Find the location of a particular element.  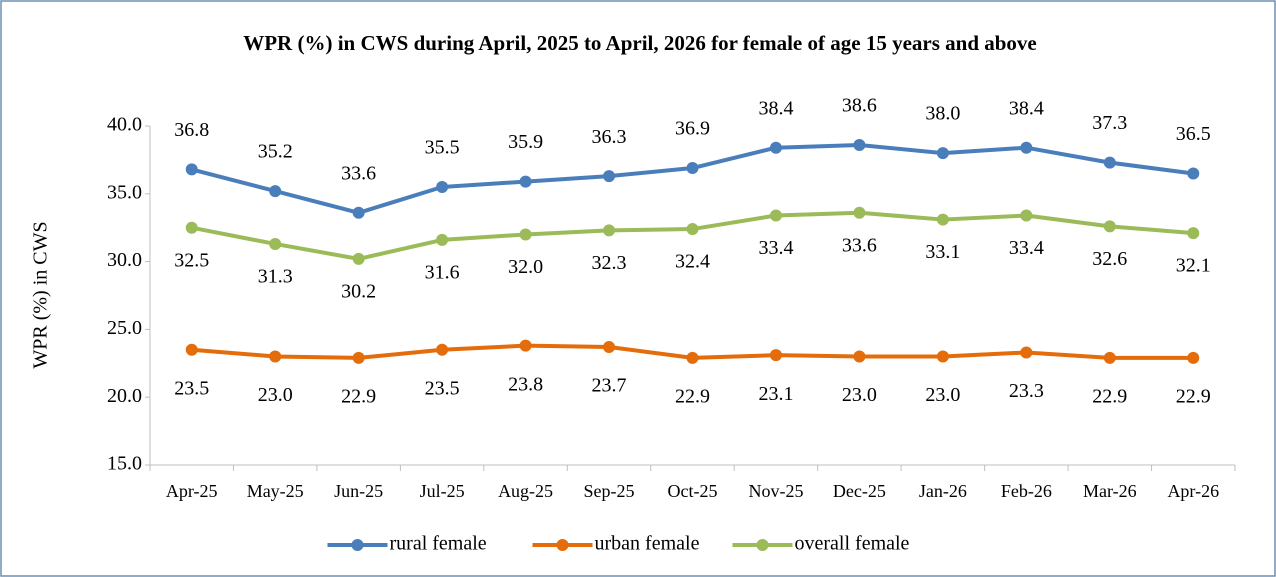

legend-label: urban female is located at coordinates (647, 544).